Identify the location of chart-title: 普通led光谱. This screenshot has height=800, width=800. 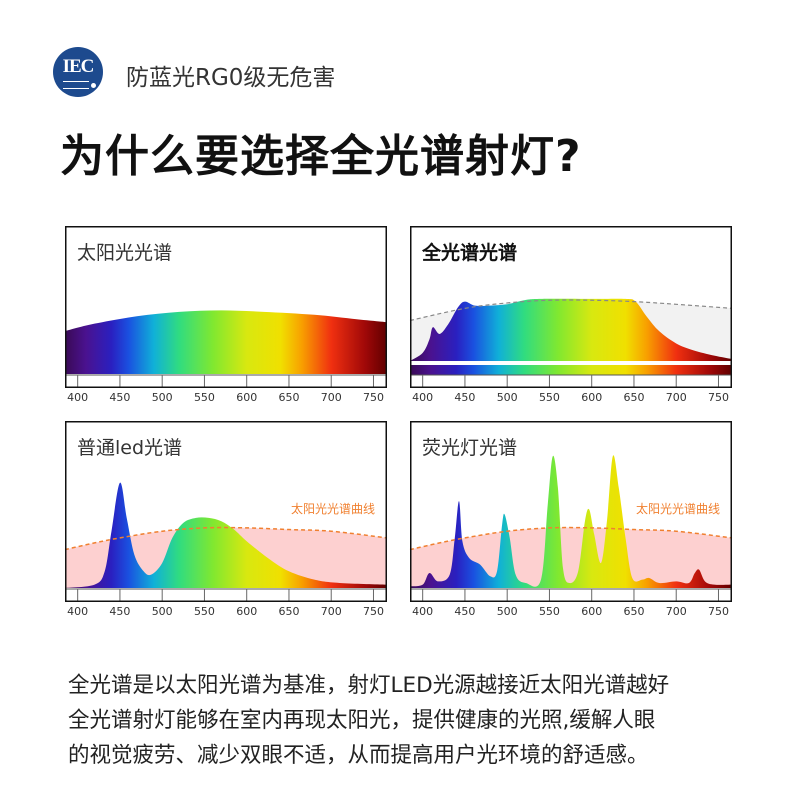
(130, 448).